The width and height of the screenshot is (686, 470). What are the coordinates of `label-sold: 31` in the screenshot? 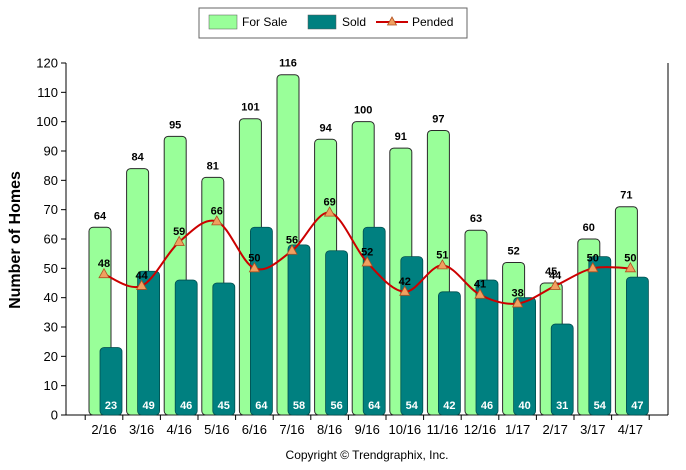 It's located at (562, 406).